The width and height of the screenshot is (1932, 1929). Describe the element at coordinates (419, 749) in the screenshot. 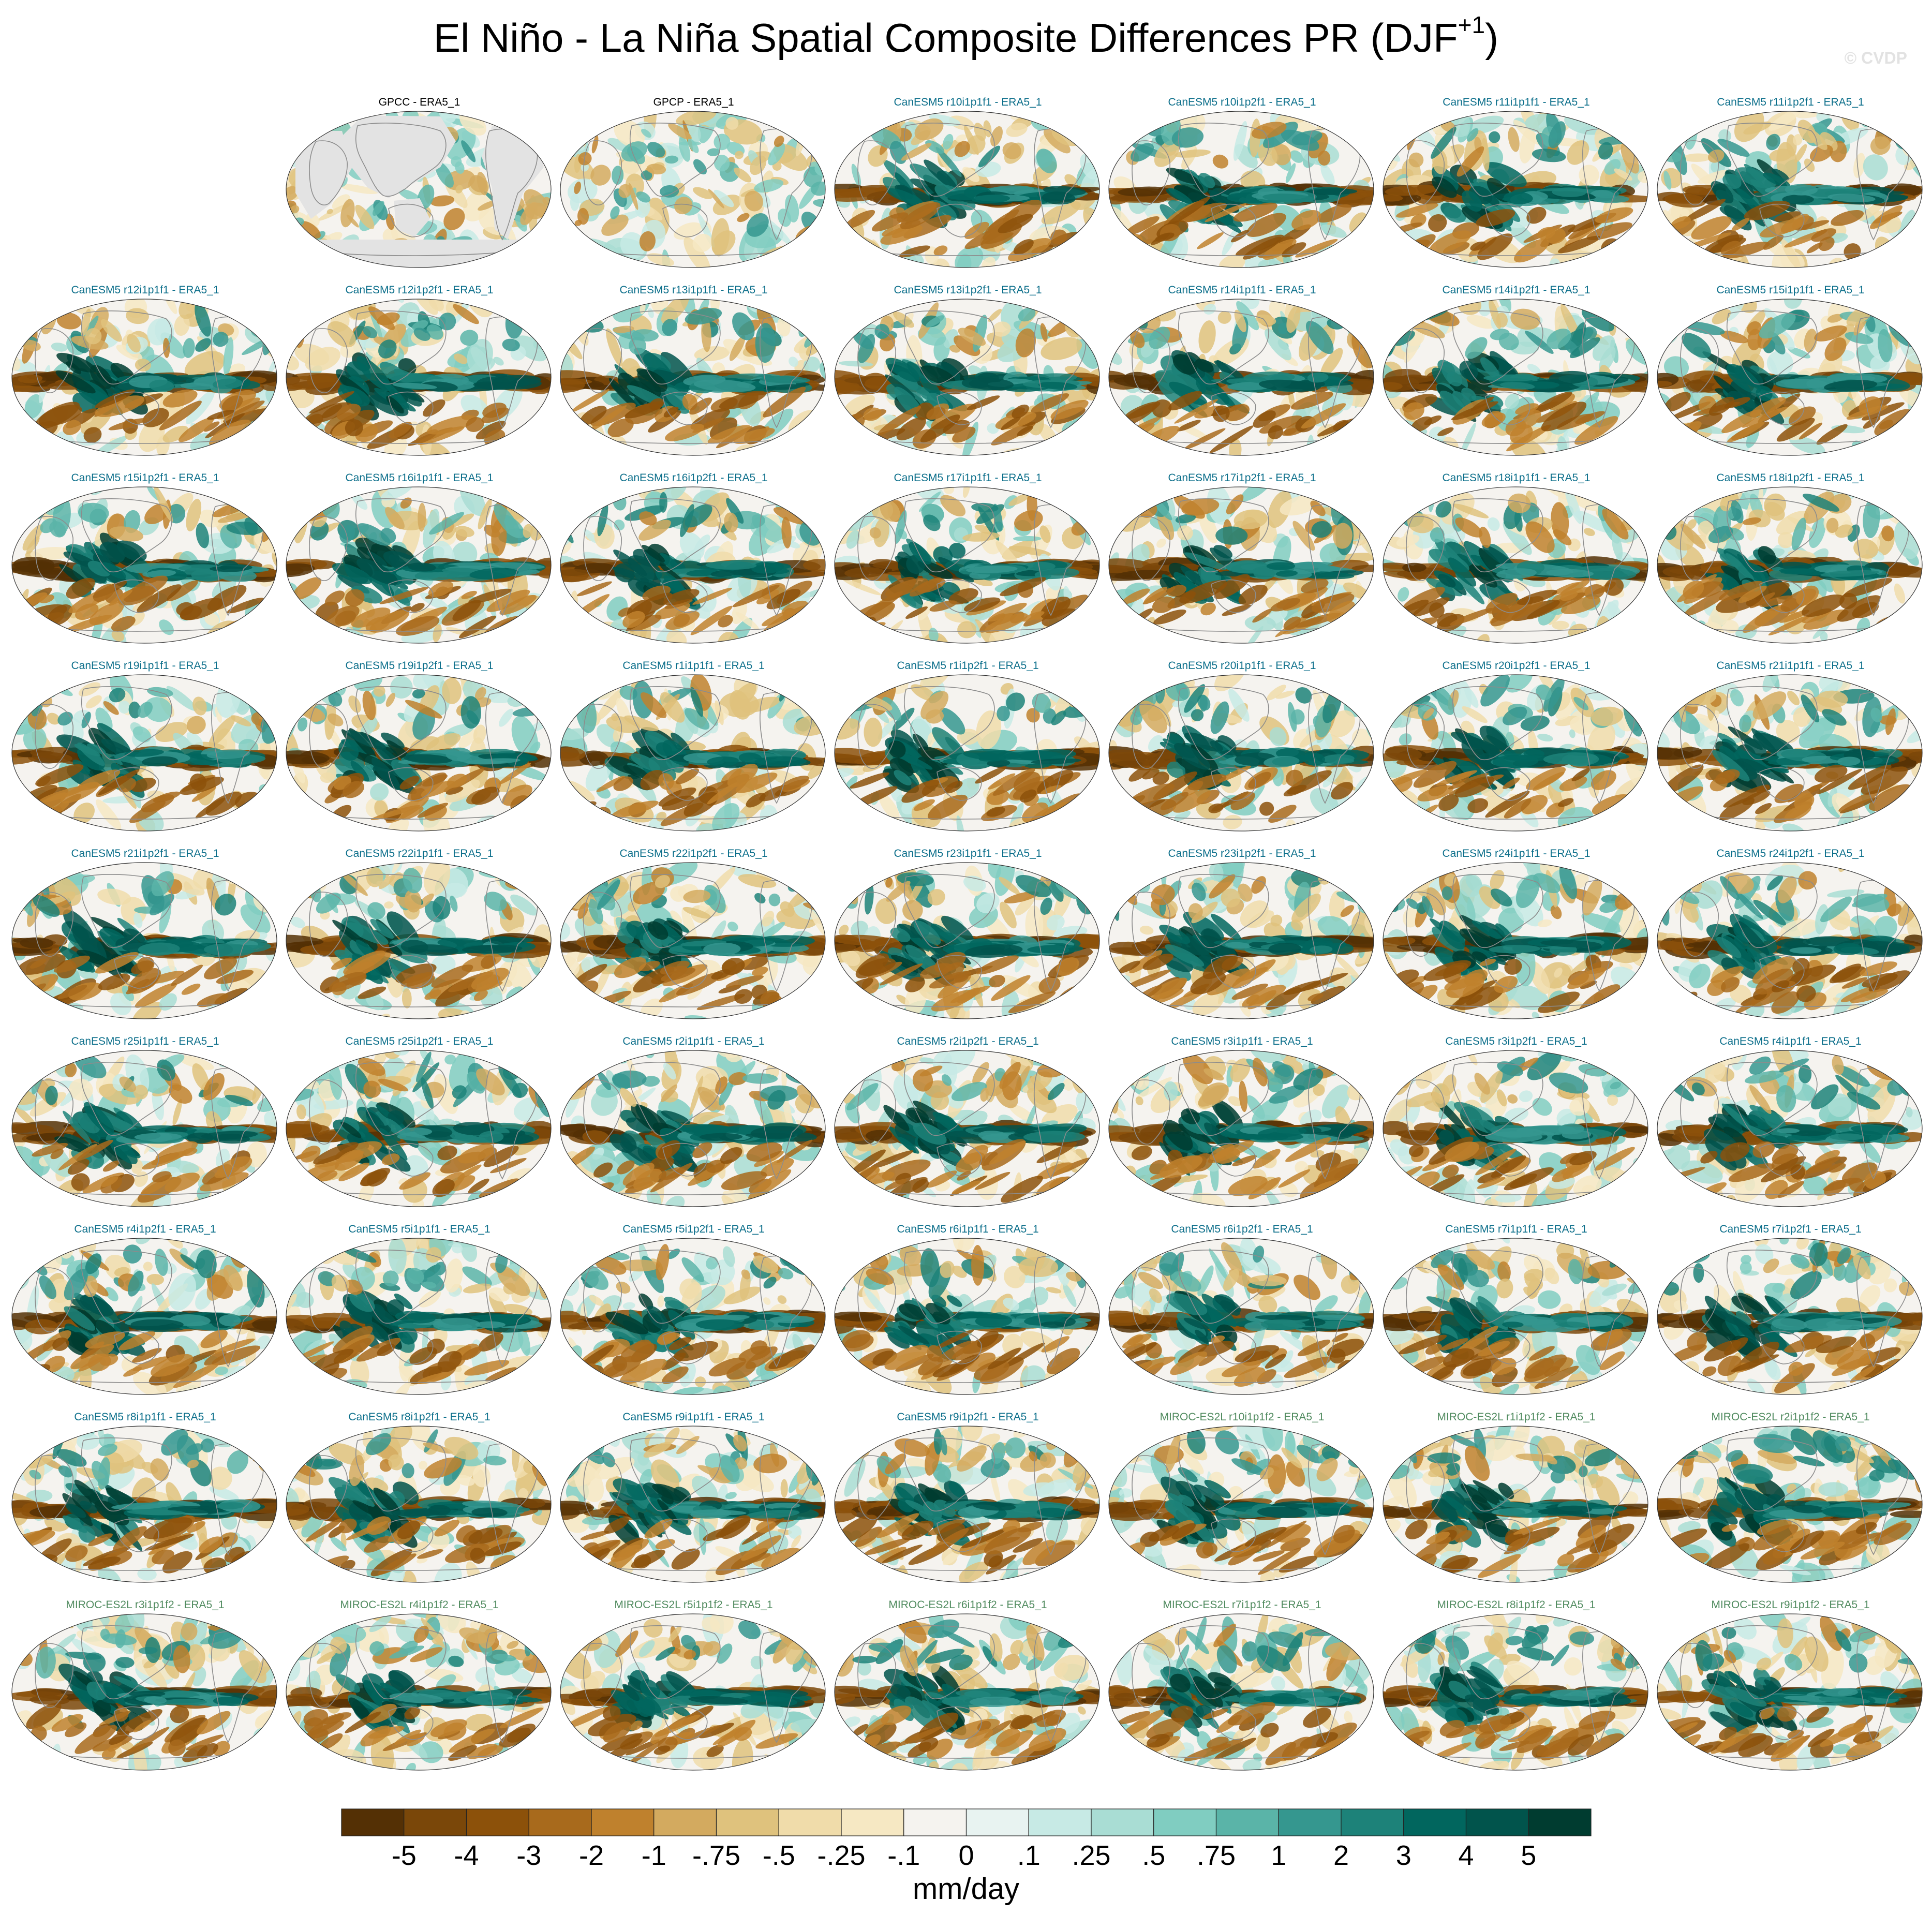

I see `map-panel: CanESM5 r19i1p2f1 - ERA5_1` at that location.